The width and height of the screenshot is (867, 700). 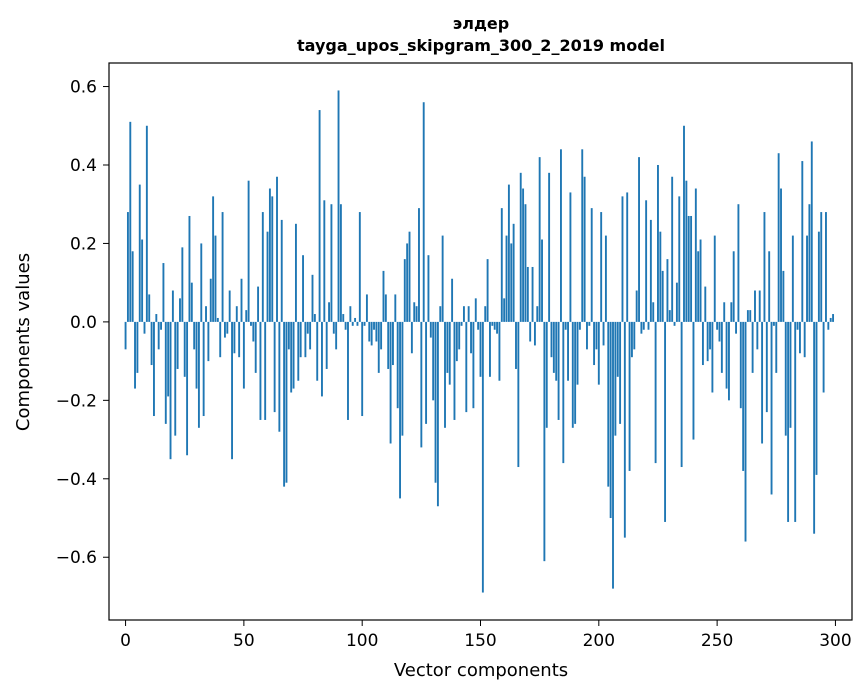 What do you see at coordinates (125, 641) in the screenshot?
I see `x-tick-label: 0` at bounding box center [125, 641].